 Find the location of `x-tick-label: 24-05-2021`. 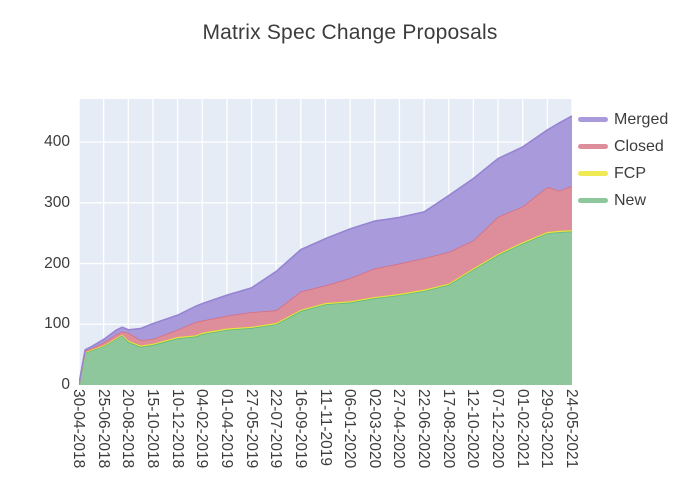

x-tick-label: 24-05-2021 is located at coordinates (571, 429).